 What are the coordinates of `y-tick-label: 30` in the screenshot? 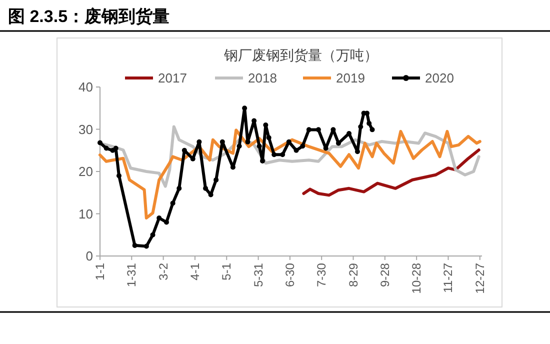 It's located at (85, 129).